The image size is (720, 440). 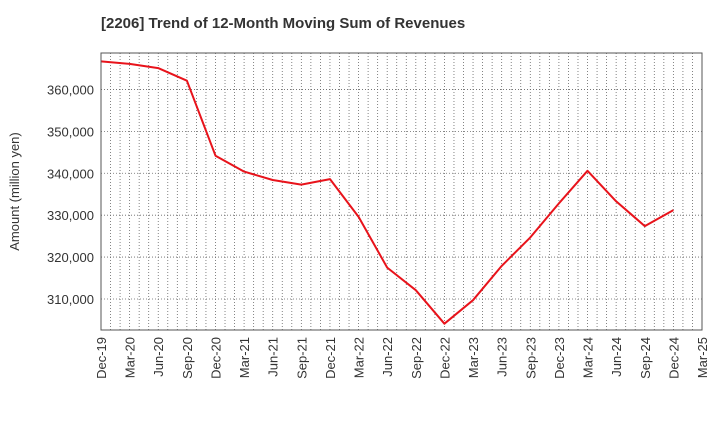 I want to click on x-tick-label: Jun-20, so click(x=158, y=357).